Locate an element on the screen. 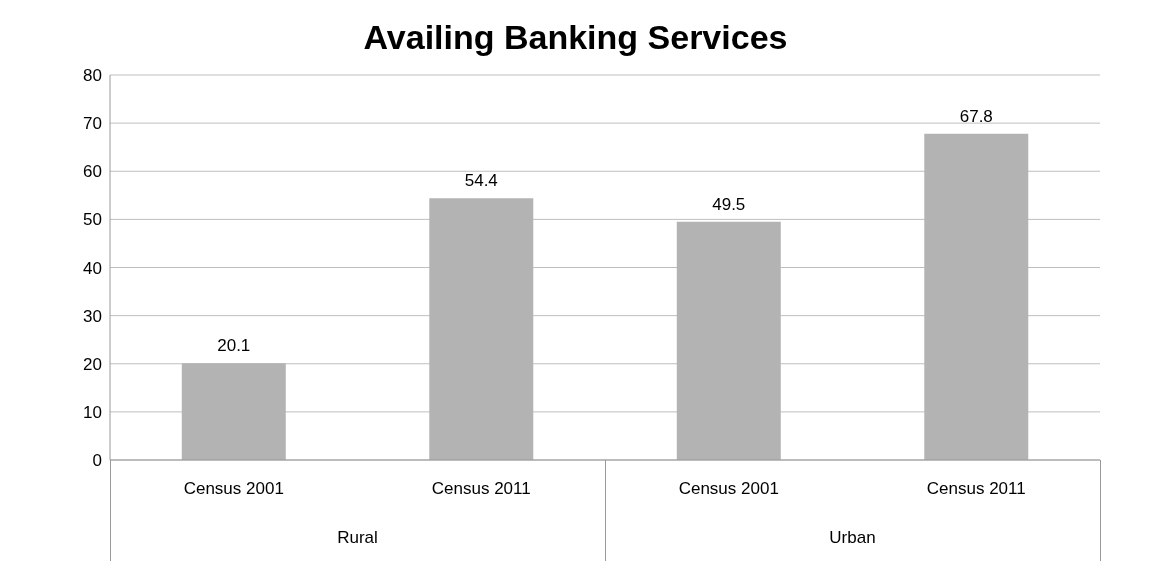 This screenshot has width=1151, height=569. y-tick-label: 40 is located at coordinates (92, 268).